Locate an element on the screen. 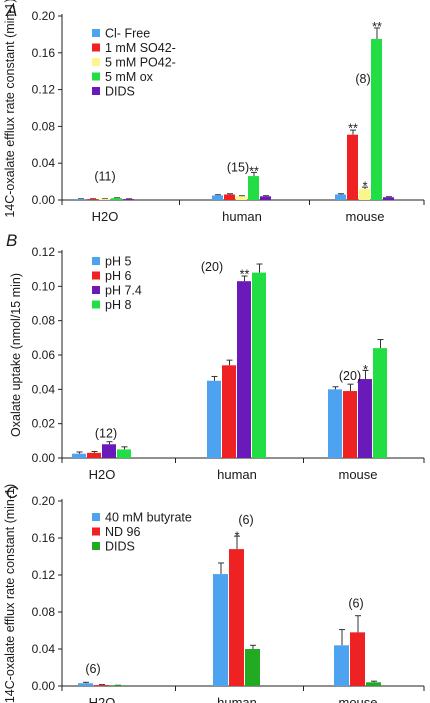 The height and width of the screenshot is (703, 430). bar-ph-8-mouse is located at coordinates (380, 403).